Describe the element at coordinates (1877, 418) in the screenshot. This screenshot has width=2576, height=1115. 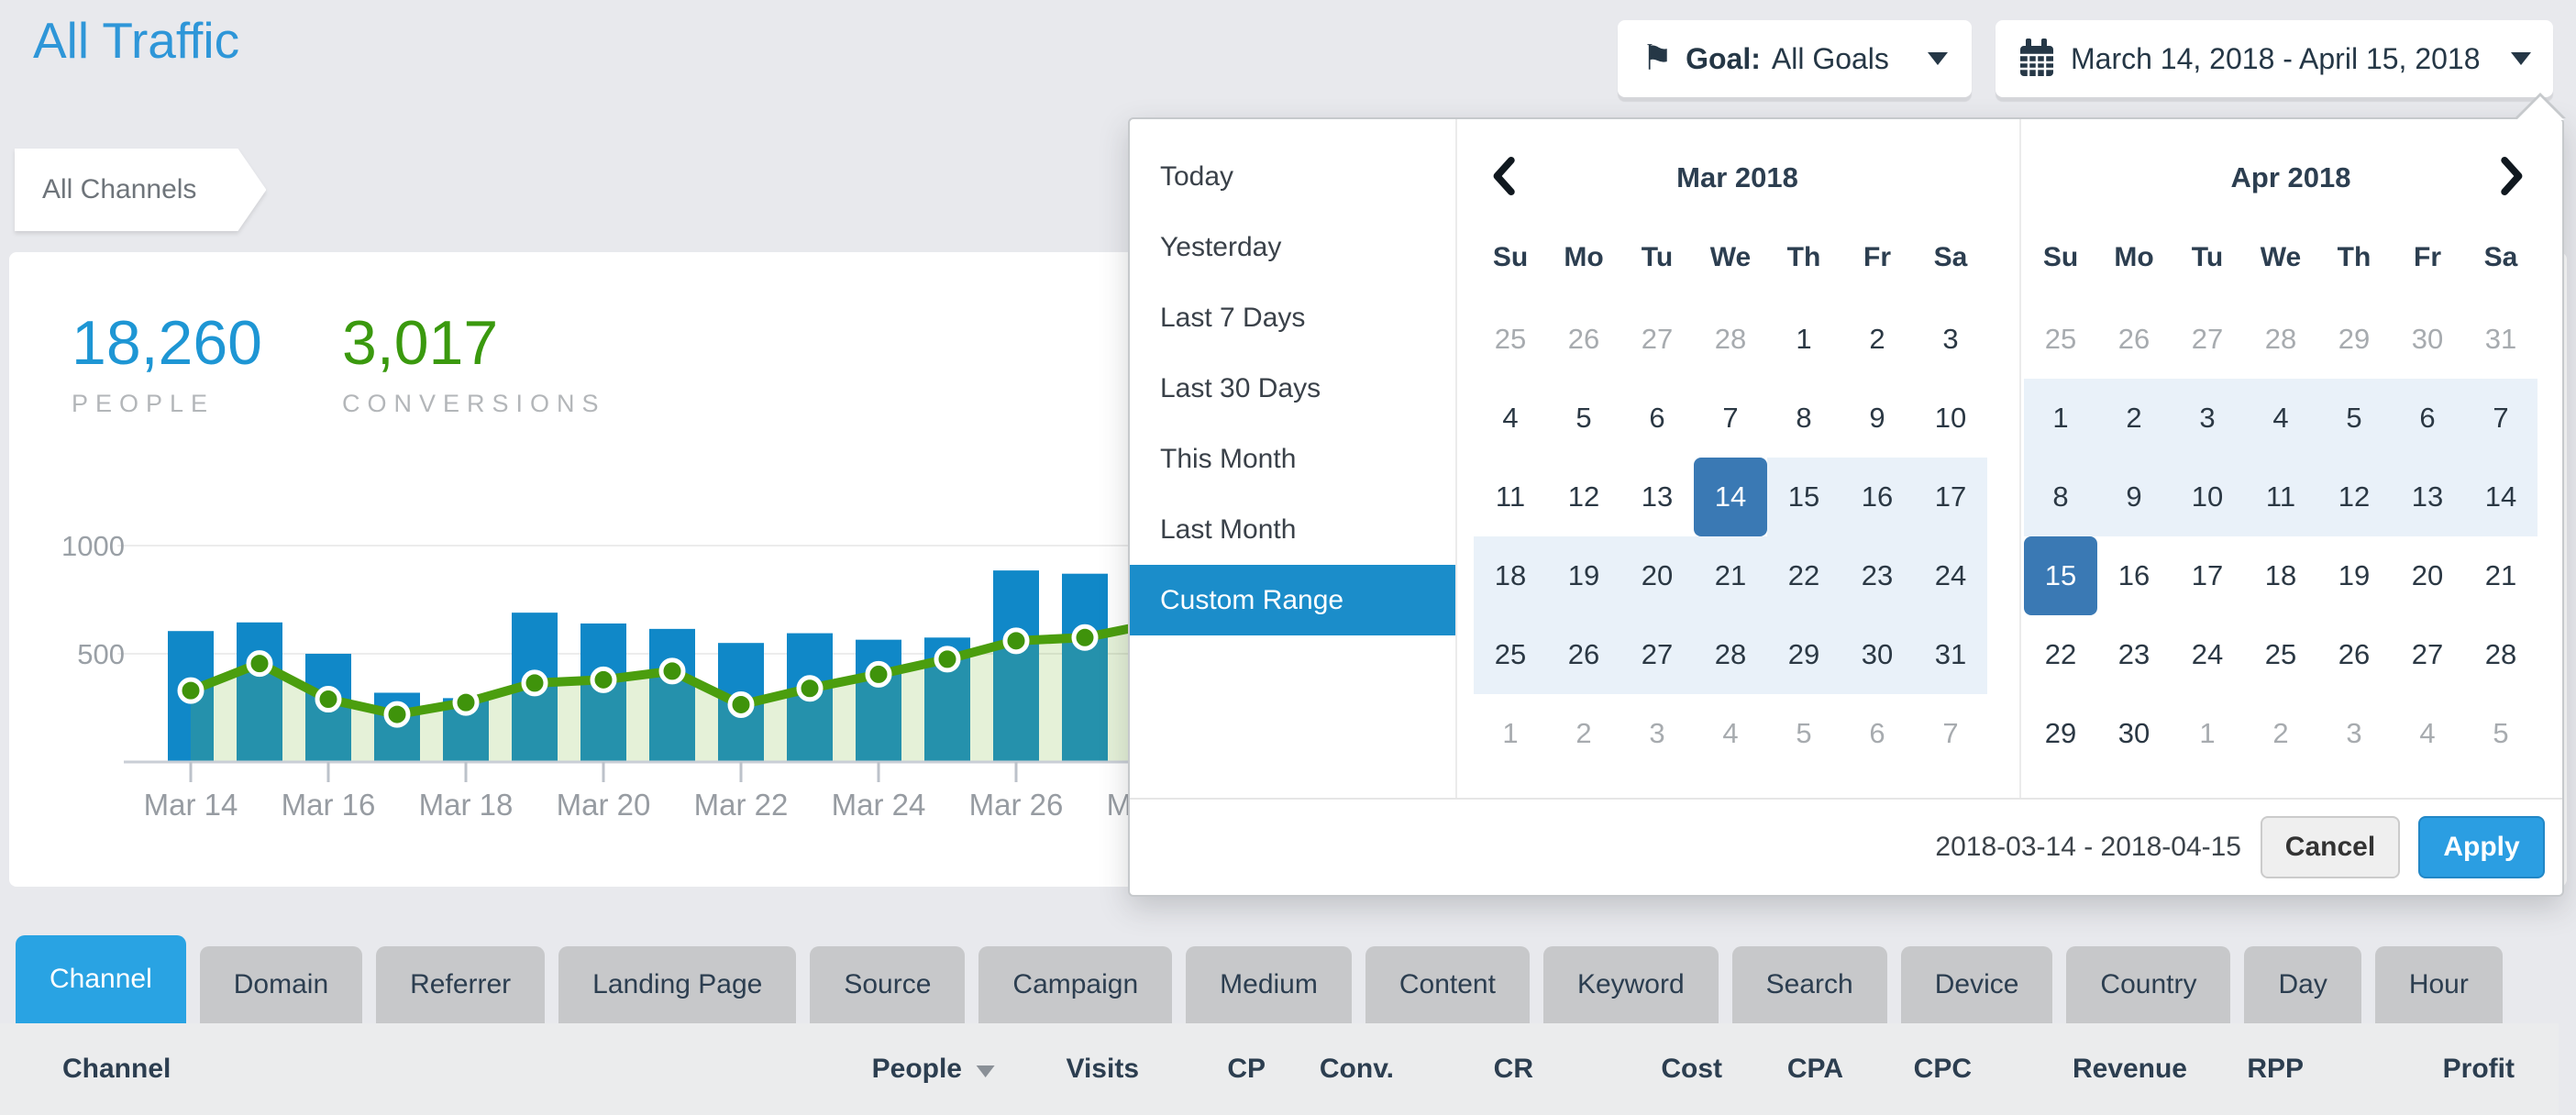
I see `calendar-day: 9` at that location.